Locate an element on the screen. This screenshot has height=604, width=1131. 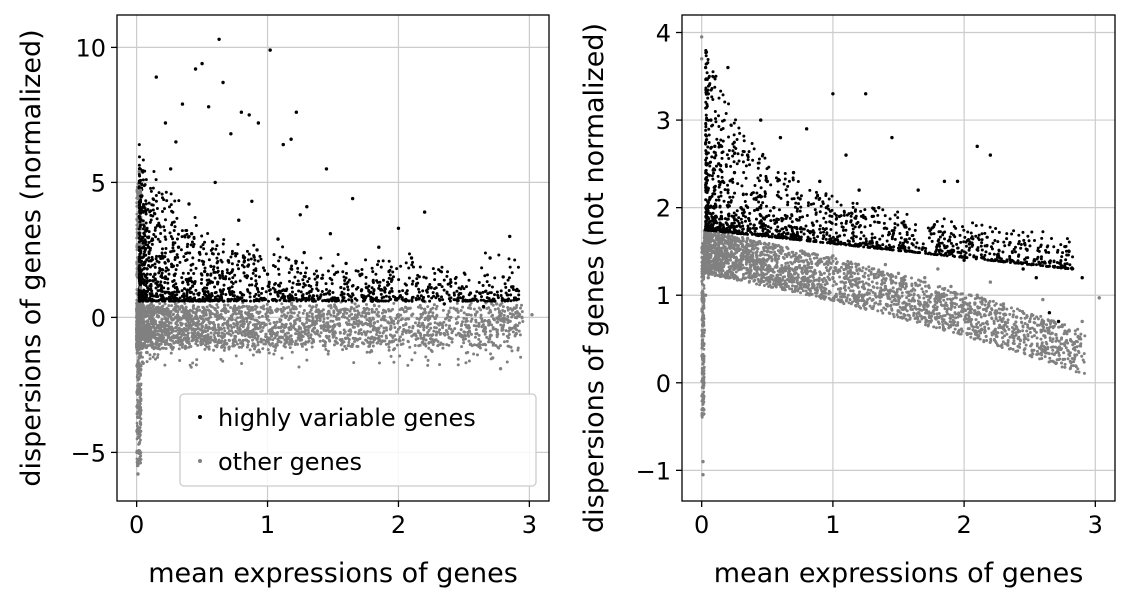
legend-marker is located at coordinates (200, 417).